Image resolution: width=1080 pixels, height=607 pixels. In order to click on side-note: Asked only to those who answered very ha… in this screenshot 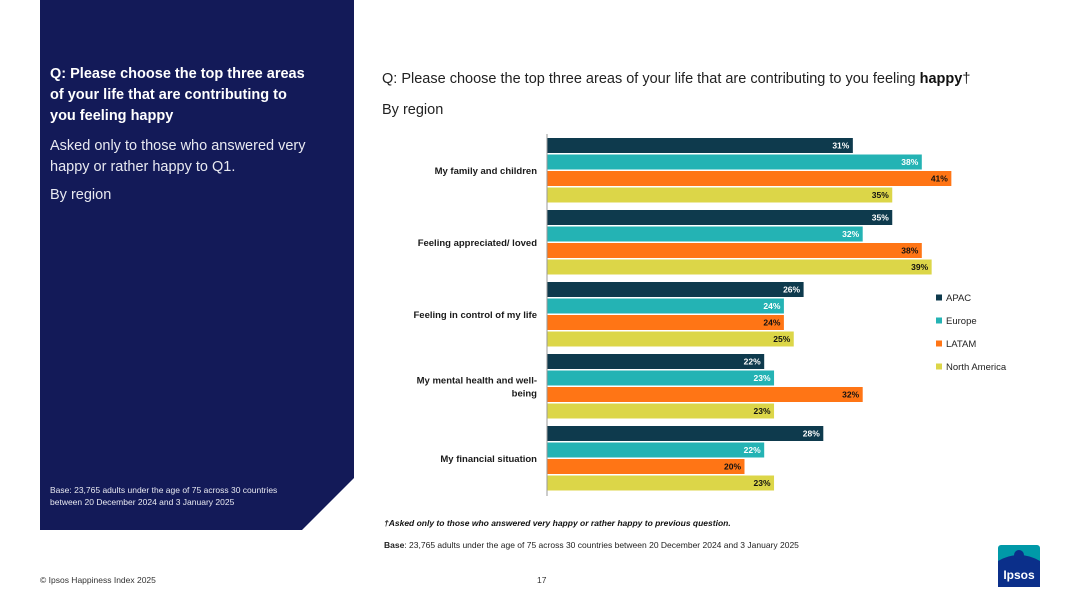, I will do `click(178, 156)`.